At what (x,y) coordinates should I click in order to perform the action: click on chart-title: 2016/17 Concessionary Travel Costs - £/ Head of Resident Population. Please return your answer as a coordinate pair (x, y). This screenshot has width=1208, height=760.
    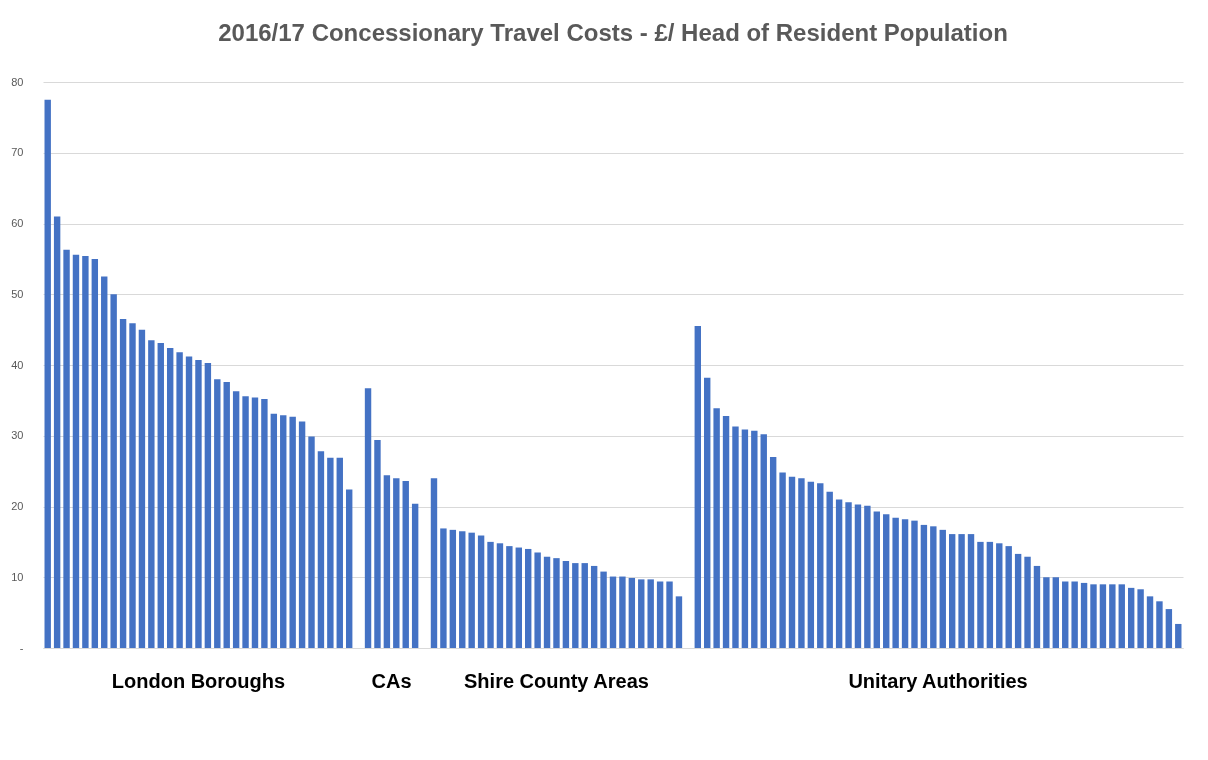
    Looking at the image, I should click on (613, 32).